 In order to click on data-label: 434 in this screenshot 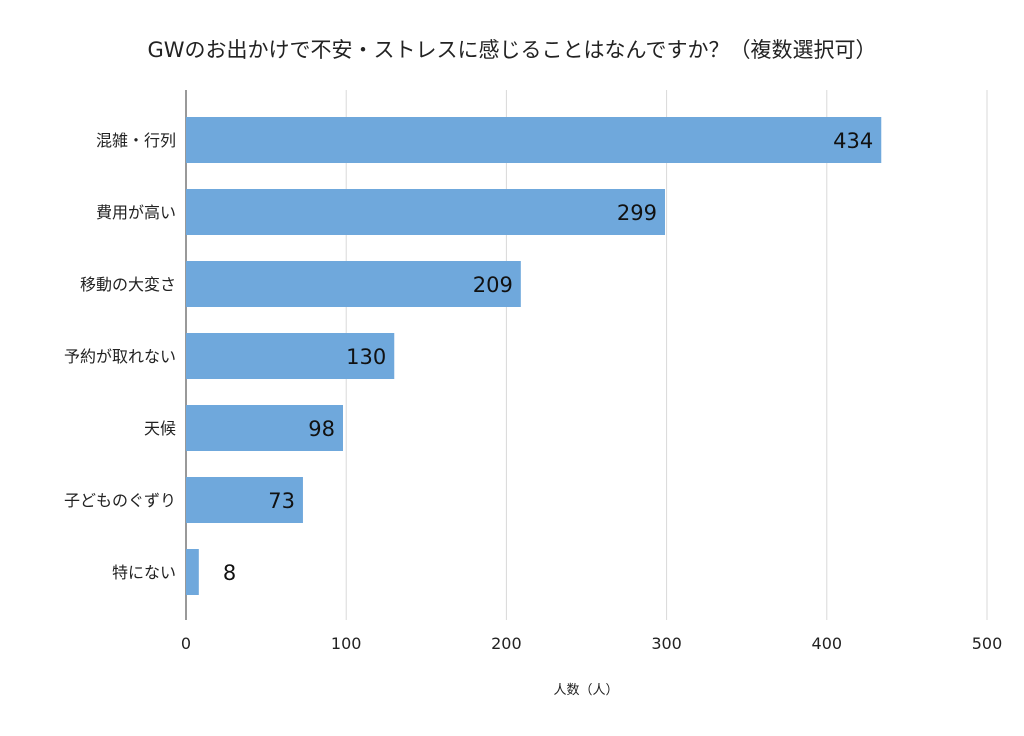, I will do `click(853, 141)`.